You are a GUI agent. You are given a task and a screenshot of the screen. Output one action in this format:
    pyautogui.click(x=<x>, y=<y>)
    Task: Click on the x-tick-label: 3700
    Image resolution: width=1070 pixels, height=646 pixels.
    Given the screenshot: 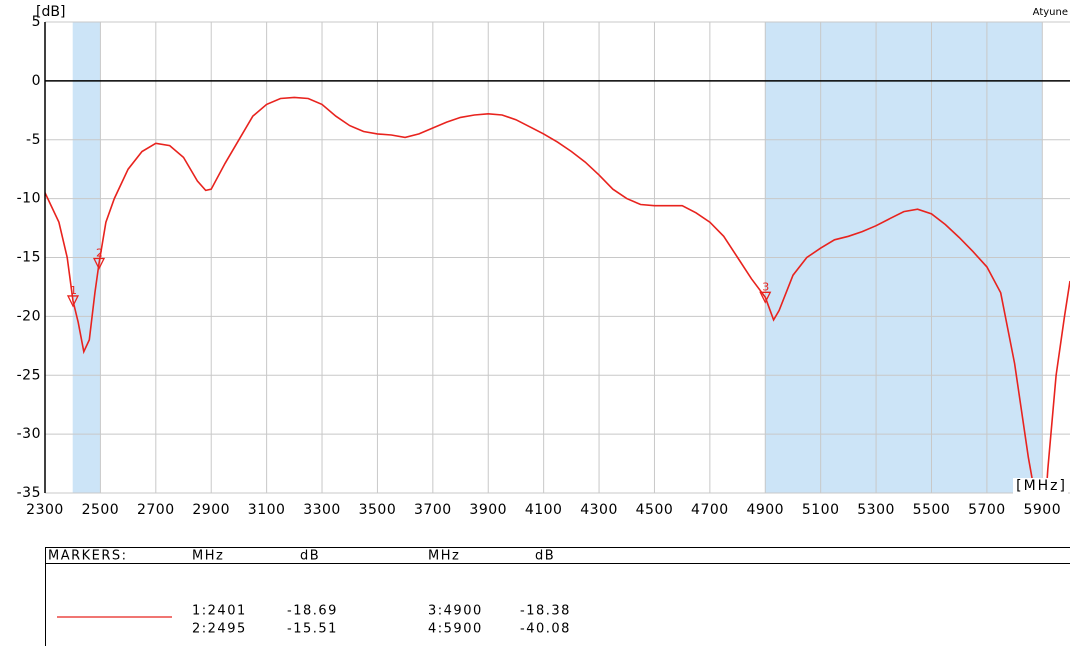 What is the action you would take?
    pyautogui.click(x=433, y=510)
    